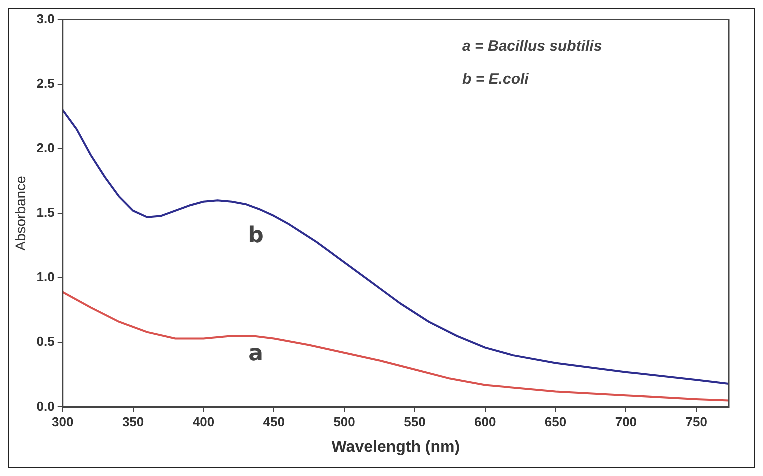 The height and width of the screenshot is (476, 763). I want to click on y-tick-label: 3.0, so click(45, 18).